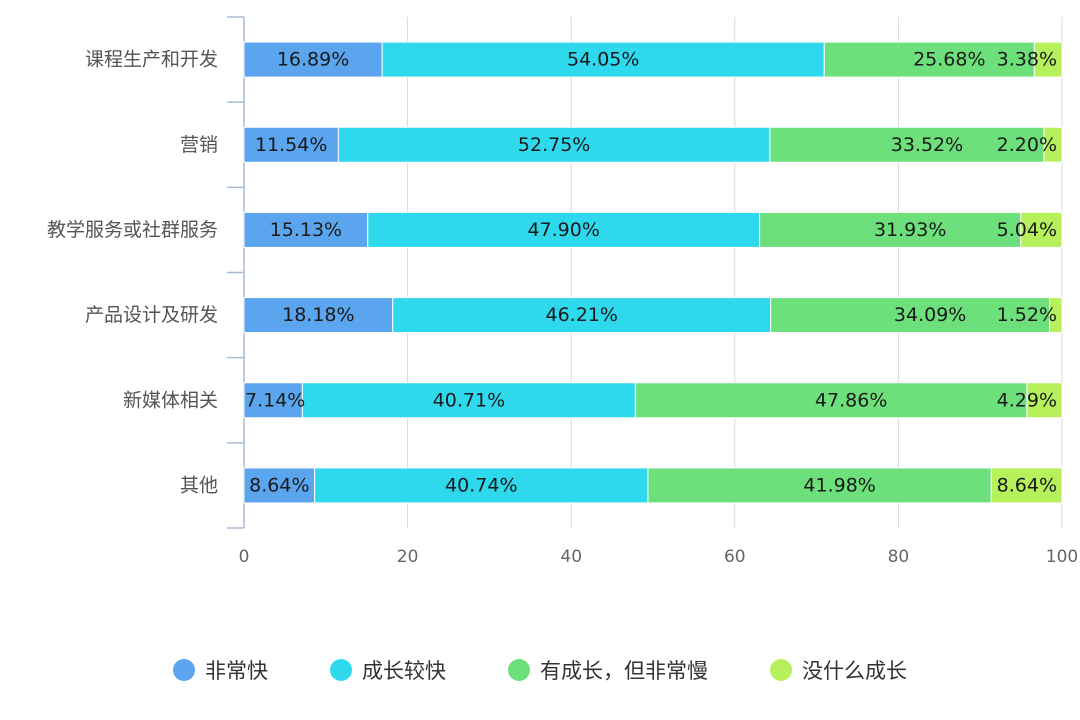  Describe the element at coordinates (1027, 145) in the screenshot. I see `data-label: 2.20%` at that location.